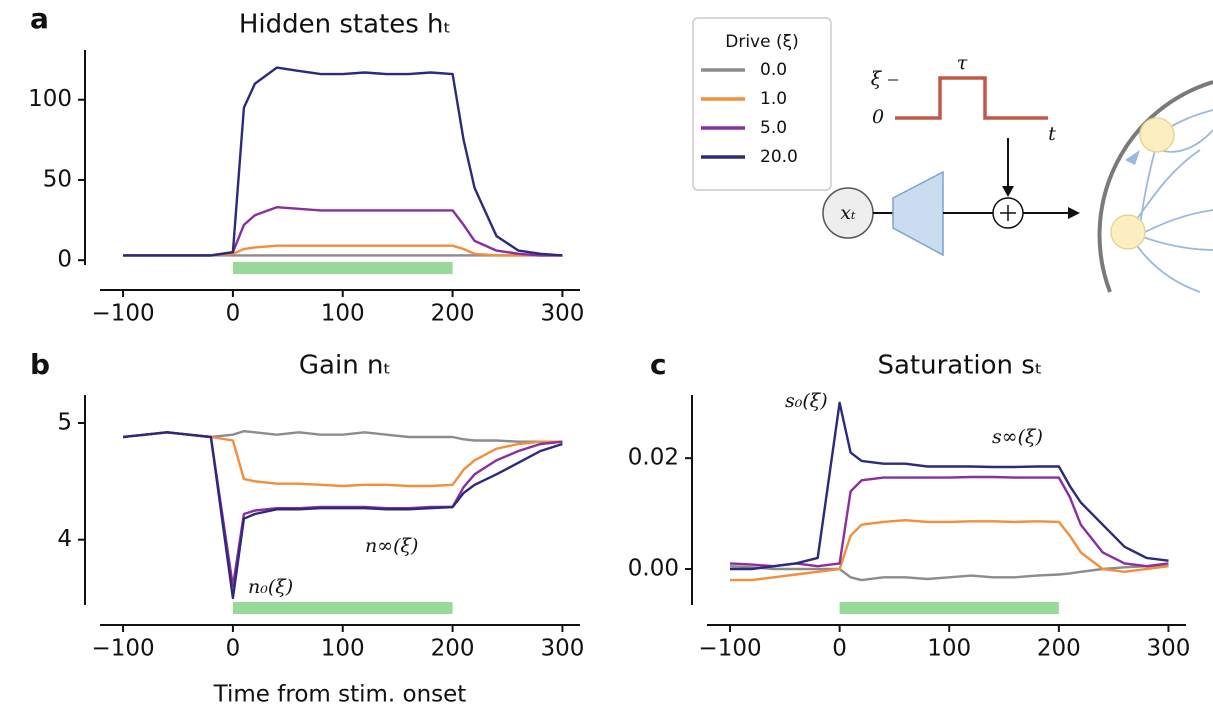 Image resolution: width=1213 pixels, height=715 pixels. Describe the element at coordinates (340, 695) in the screenshot. I see `x-axis-label: Time from stim. onset` at that location.